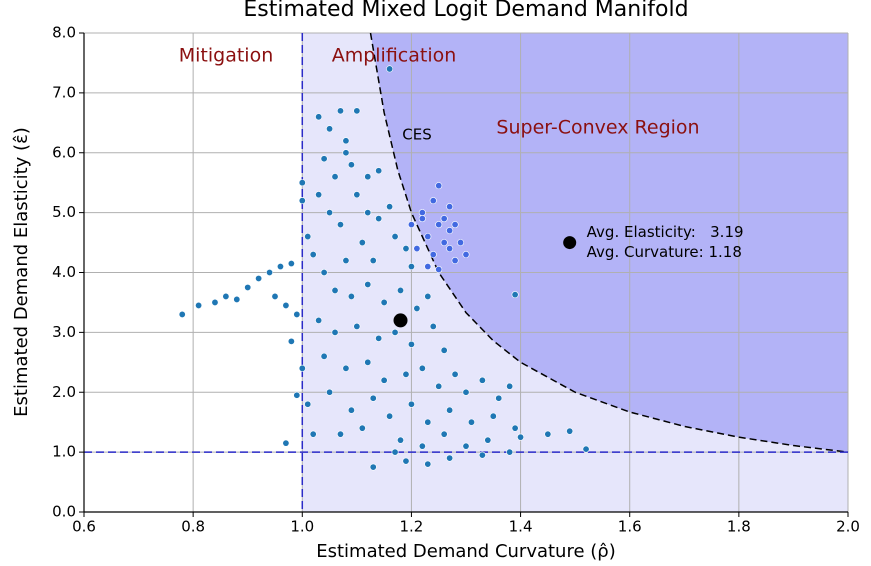 This screenshot has width=871, height=566. Describe the element at coordinates (739, 527) in the screenshot. I see `x-tick-label: 1.8` at that location.